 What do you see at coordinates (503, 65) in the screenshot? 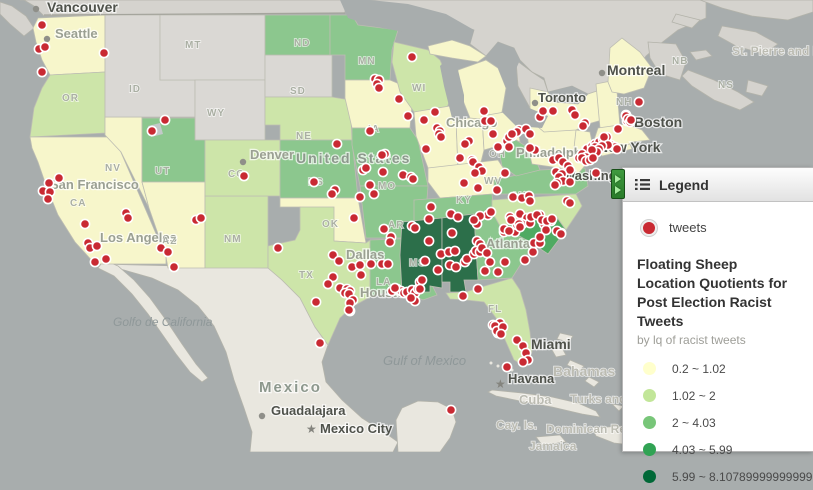
I see `lake-huron` at bounding box center [503, 65].